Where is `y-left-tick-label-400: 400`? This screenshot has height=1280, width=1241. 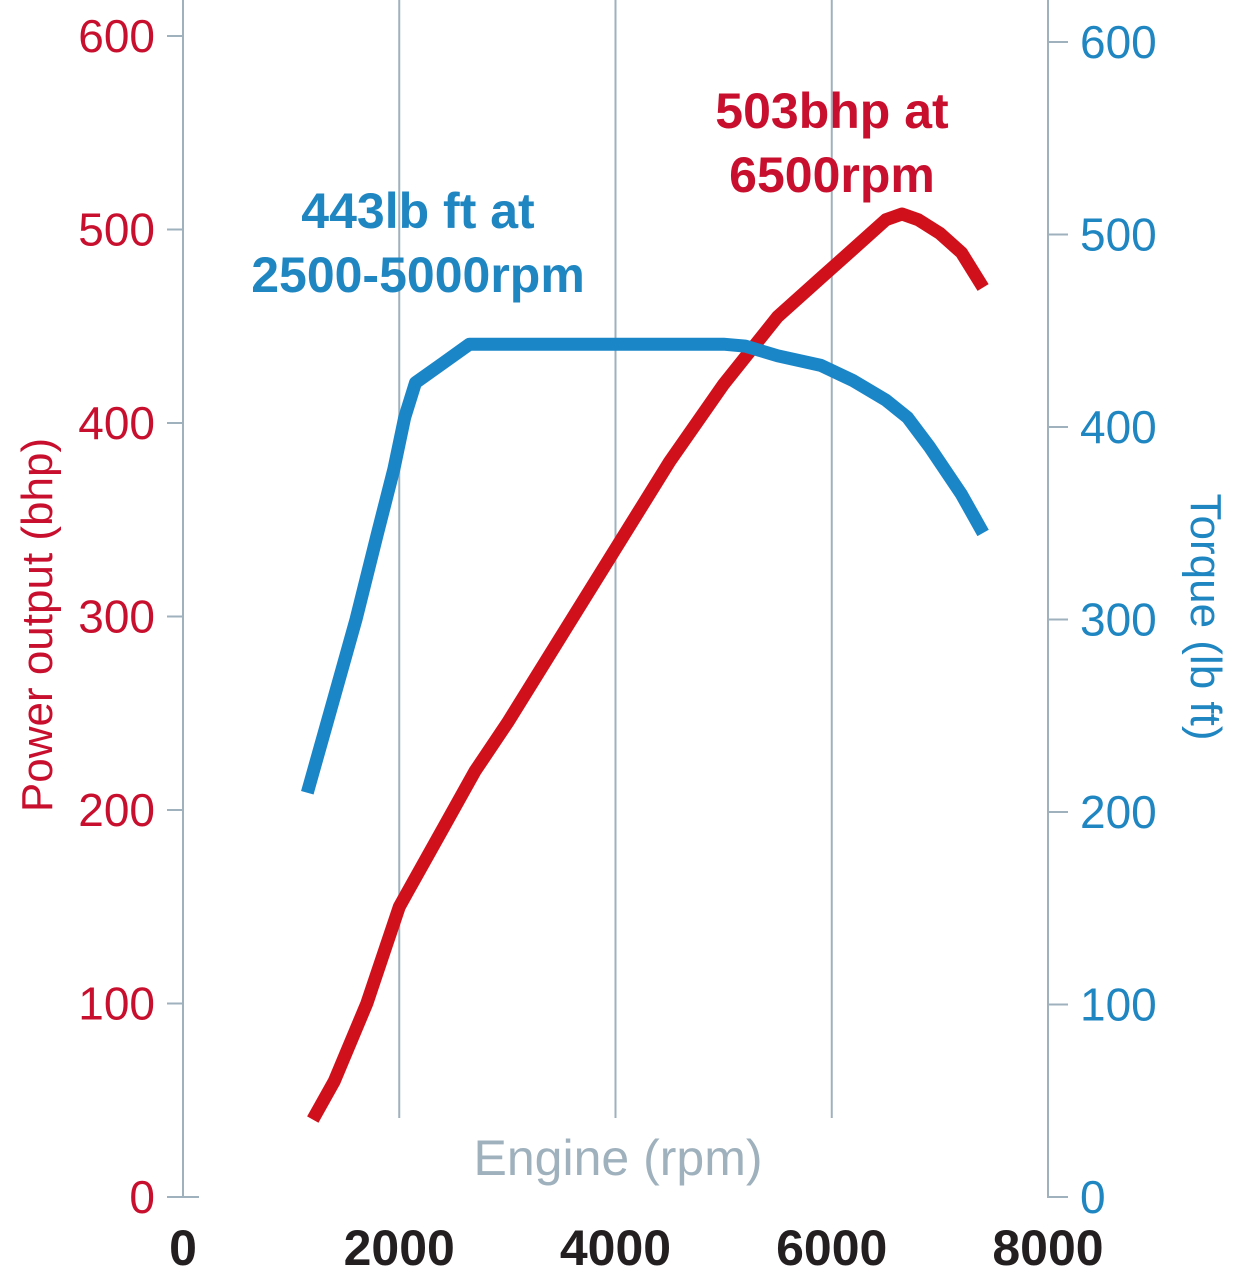
y-left-tick-label-400: 400 is located at coordinates (116, 423).